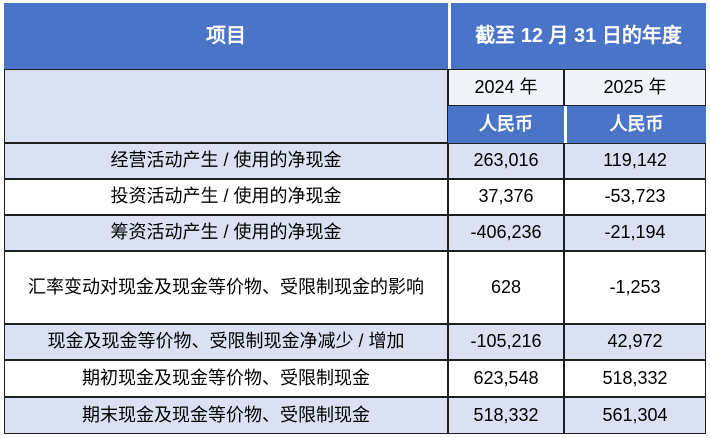 This screenshot has width=710, height=438. Describe the element at coordinates (506, 161) in the screenshot. I see `value-operating-2024: 263,016` at that location.